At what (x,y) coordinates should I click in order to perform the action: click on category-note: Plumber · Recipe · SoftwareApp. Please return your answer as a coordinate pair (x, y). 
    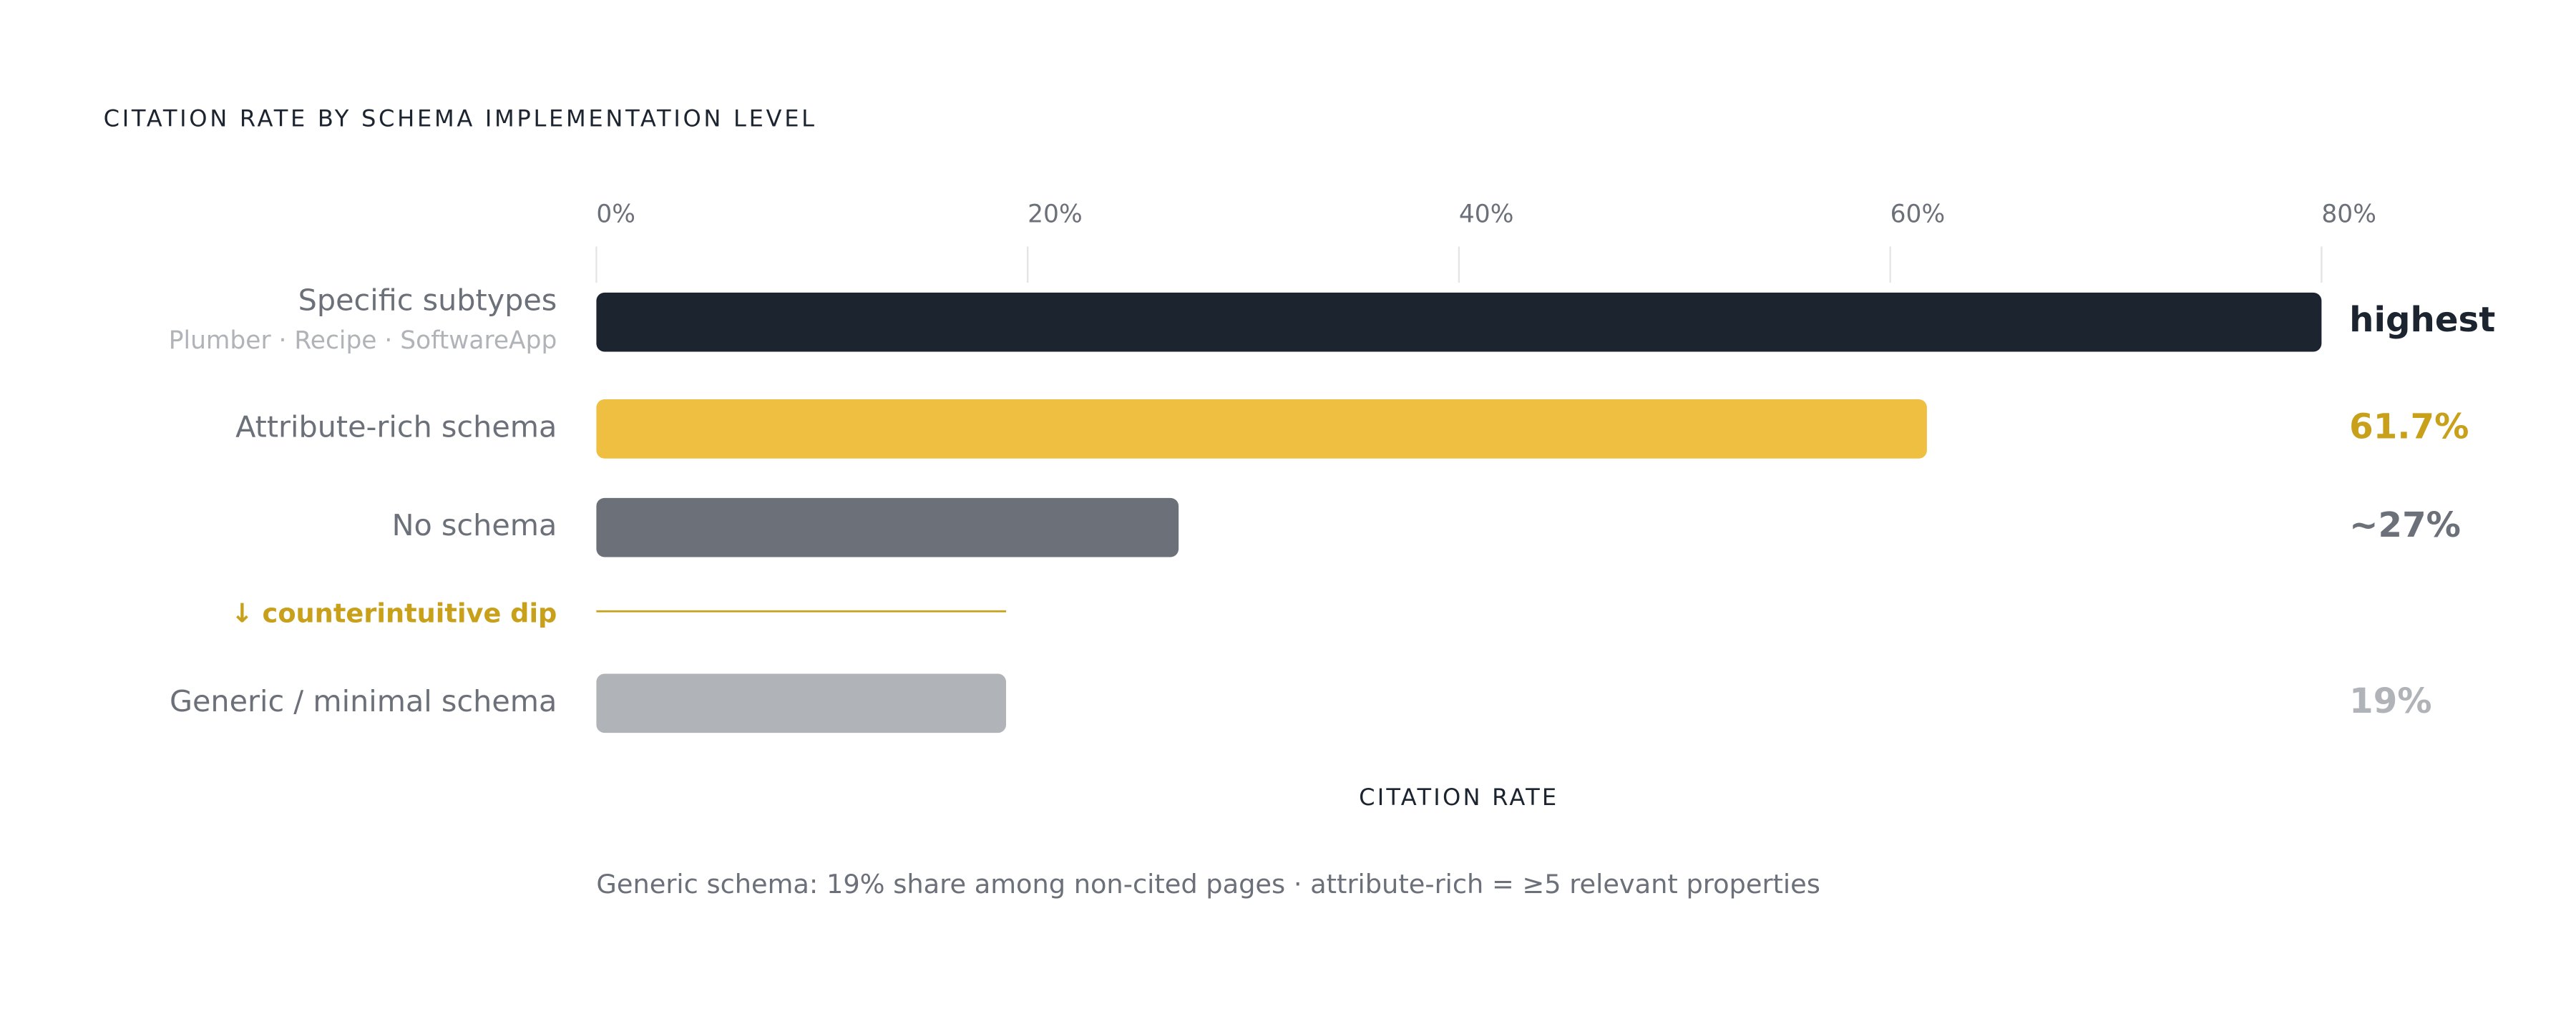
    Looking at the image, I should click on (363, 340).